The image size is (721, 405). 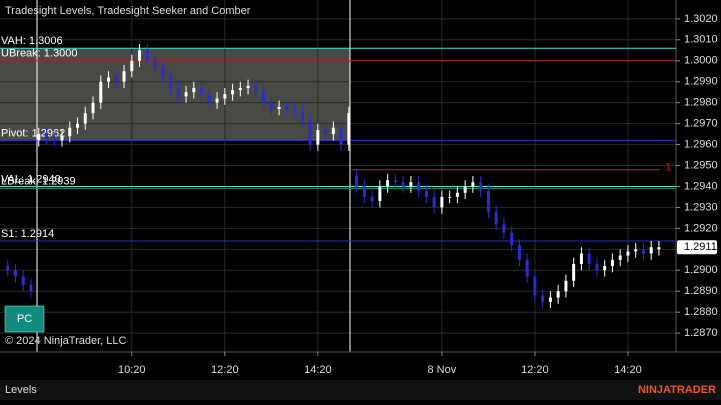 I want to click on y-tick-label: 1.2950, so click(x=701, y=165).